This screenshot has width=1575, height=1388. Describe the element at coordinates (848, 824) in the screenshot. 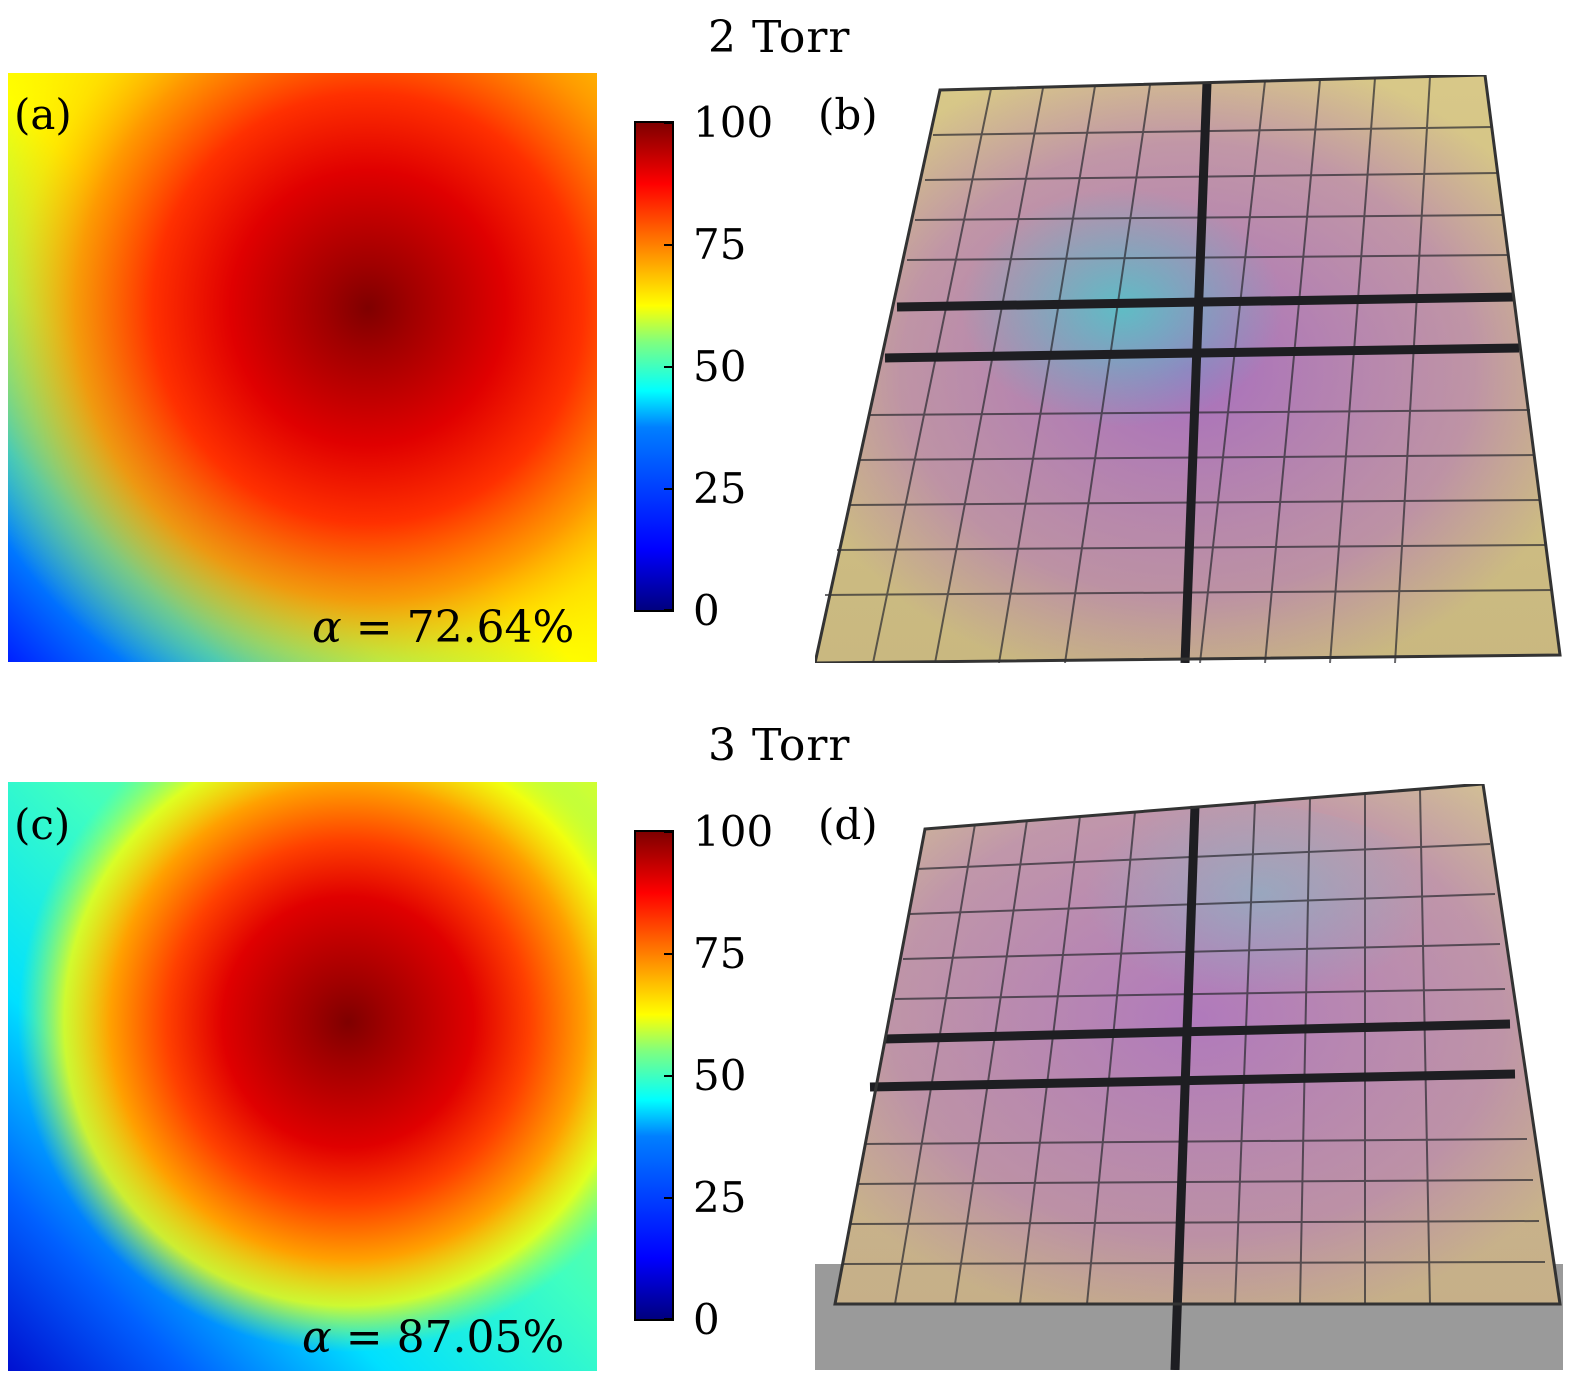

I see `panel-label-d: (d)` at that location.